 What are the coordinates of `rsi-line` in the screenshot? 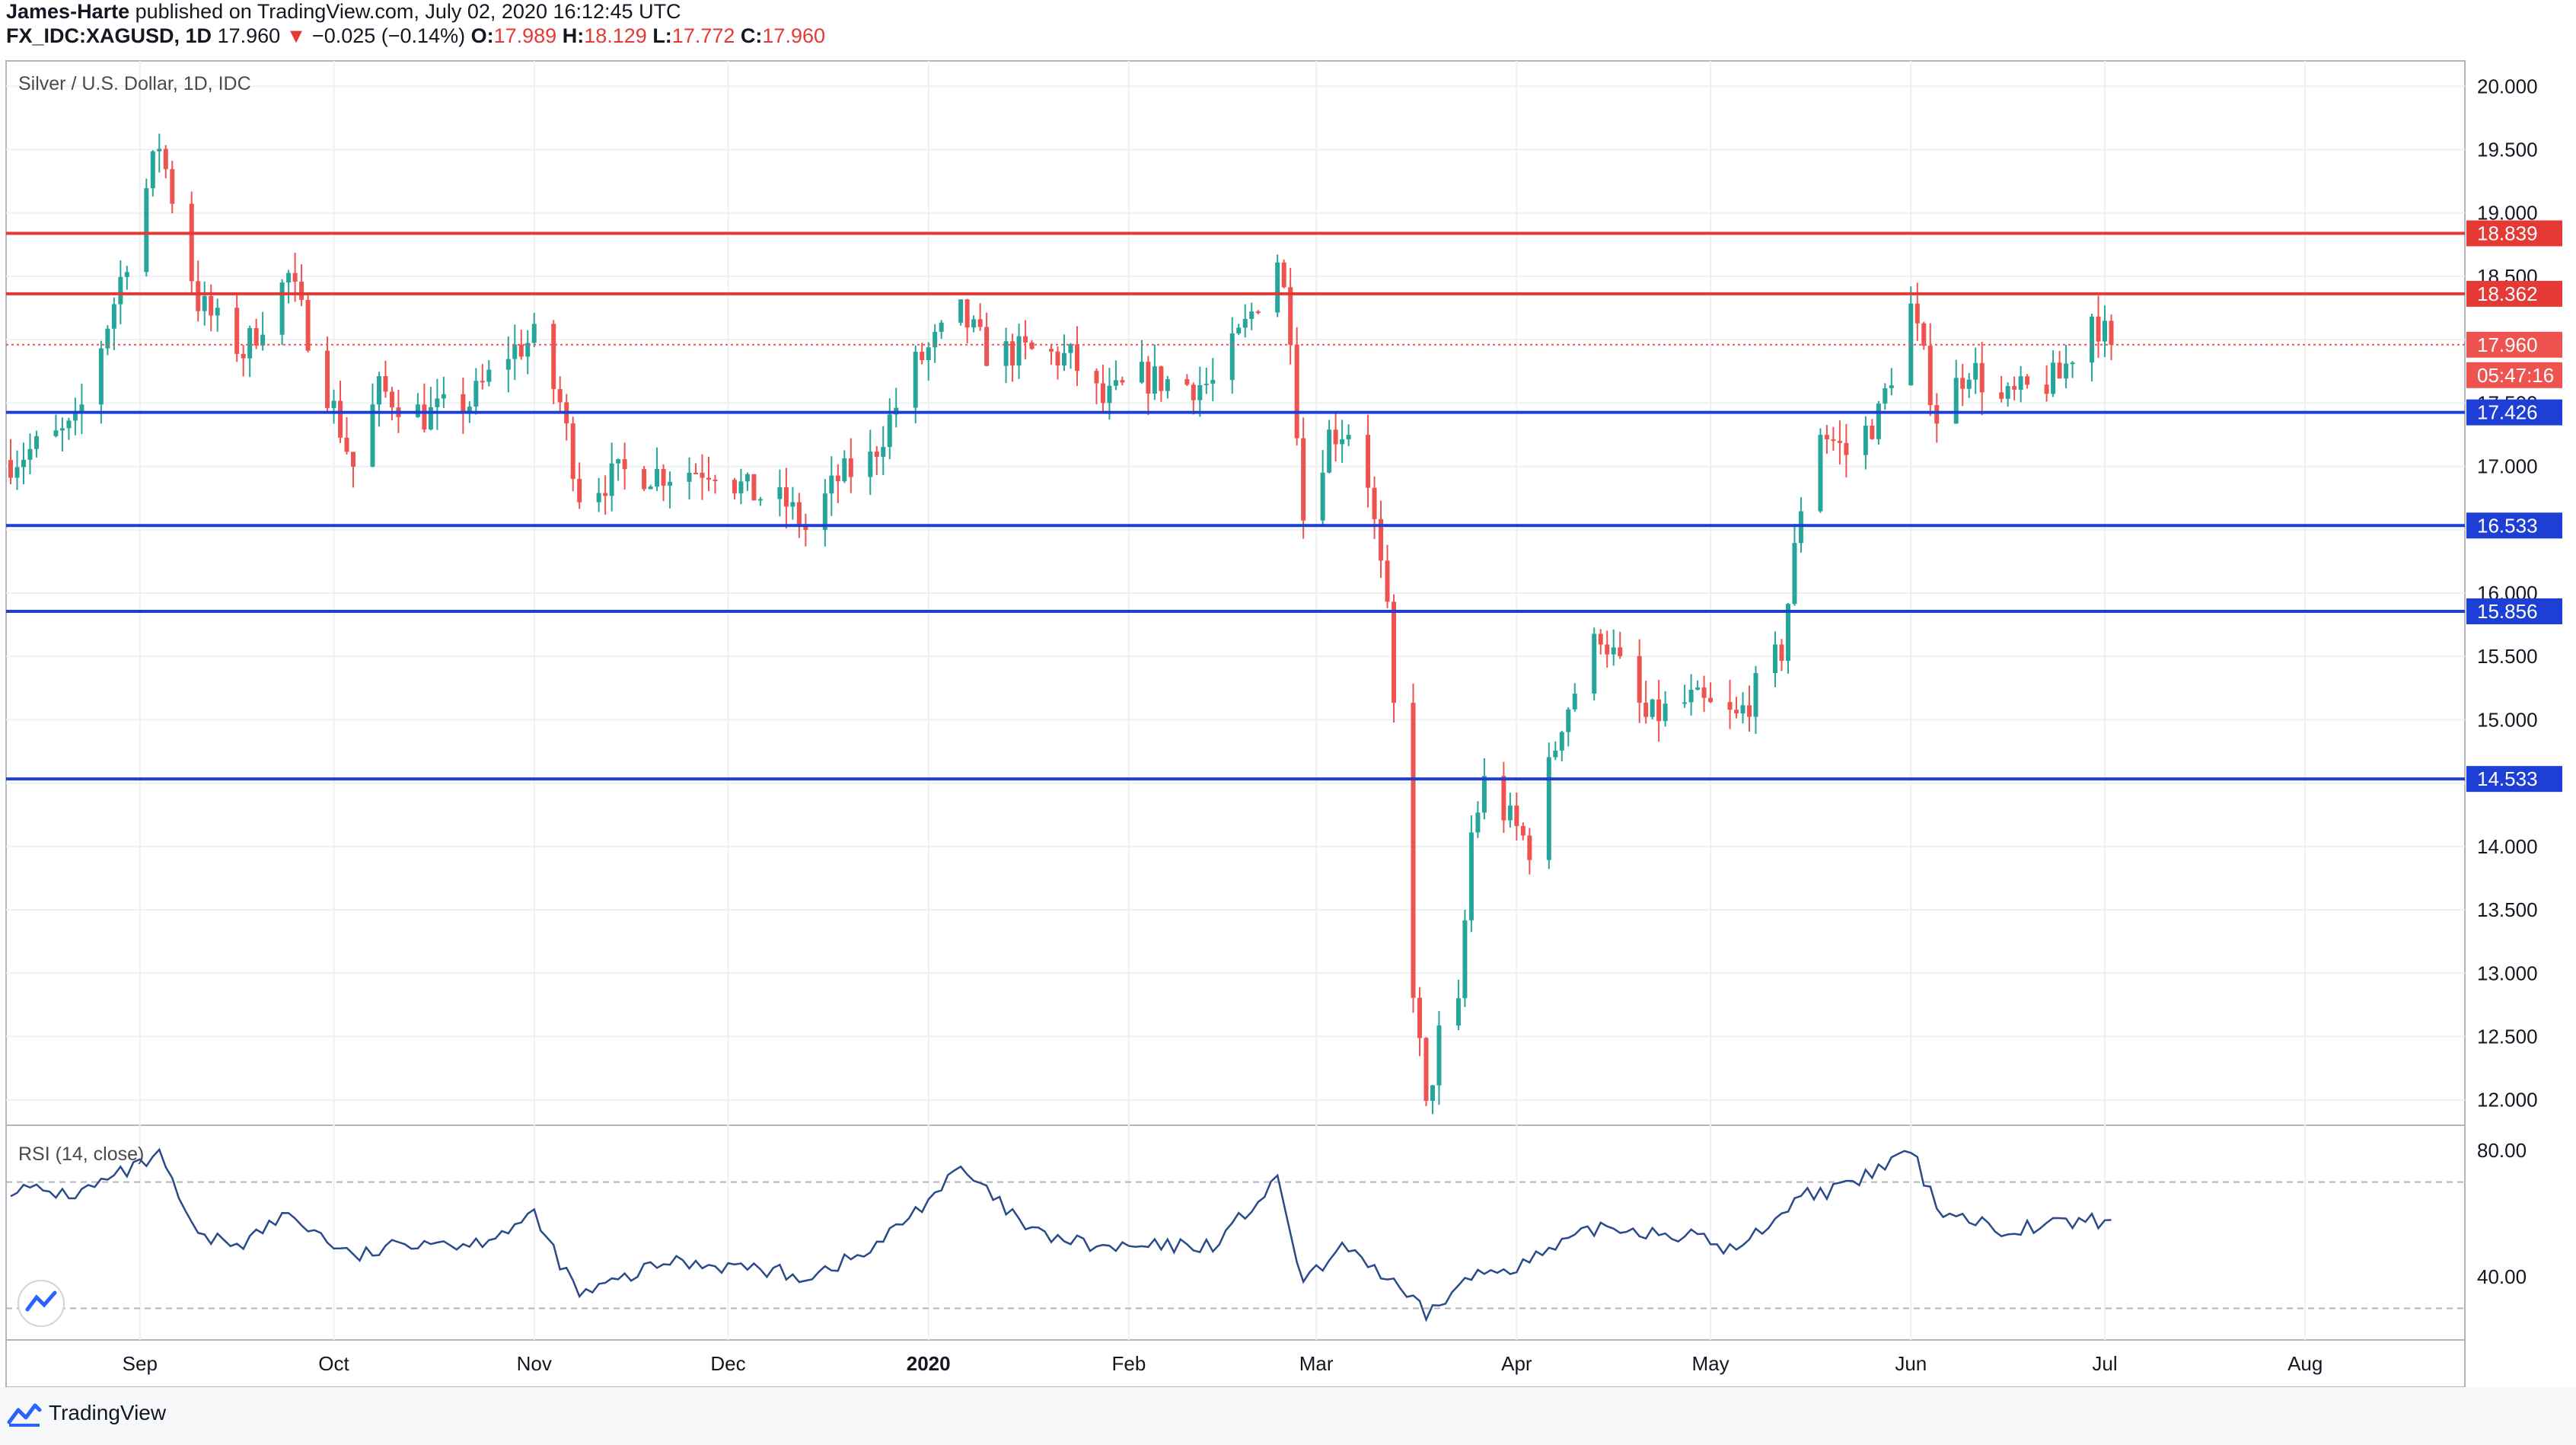 It's located at (1061, 1234).